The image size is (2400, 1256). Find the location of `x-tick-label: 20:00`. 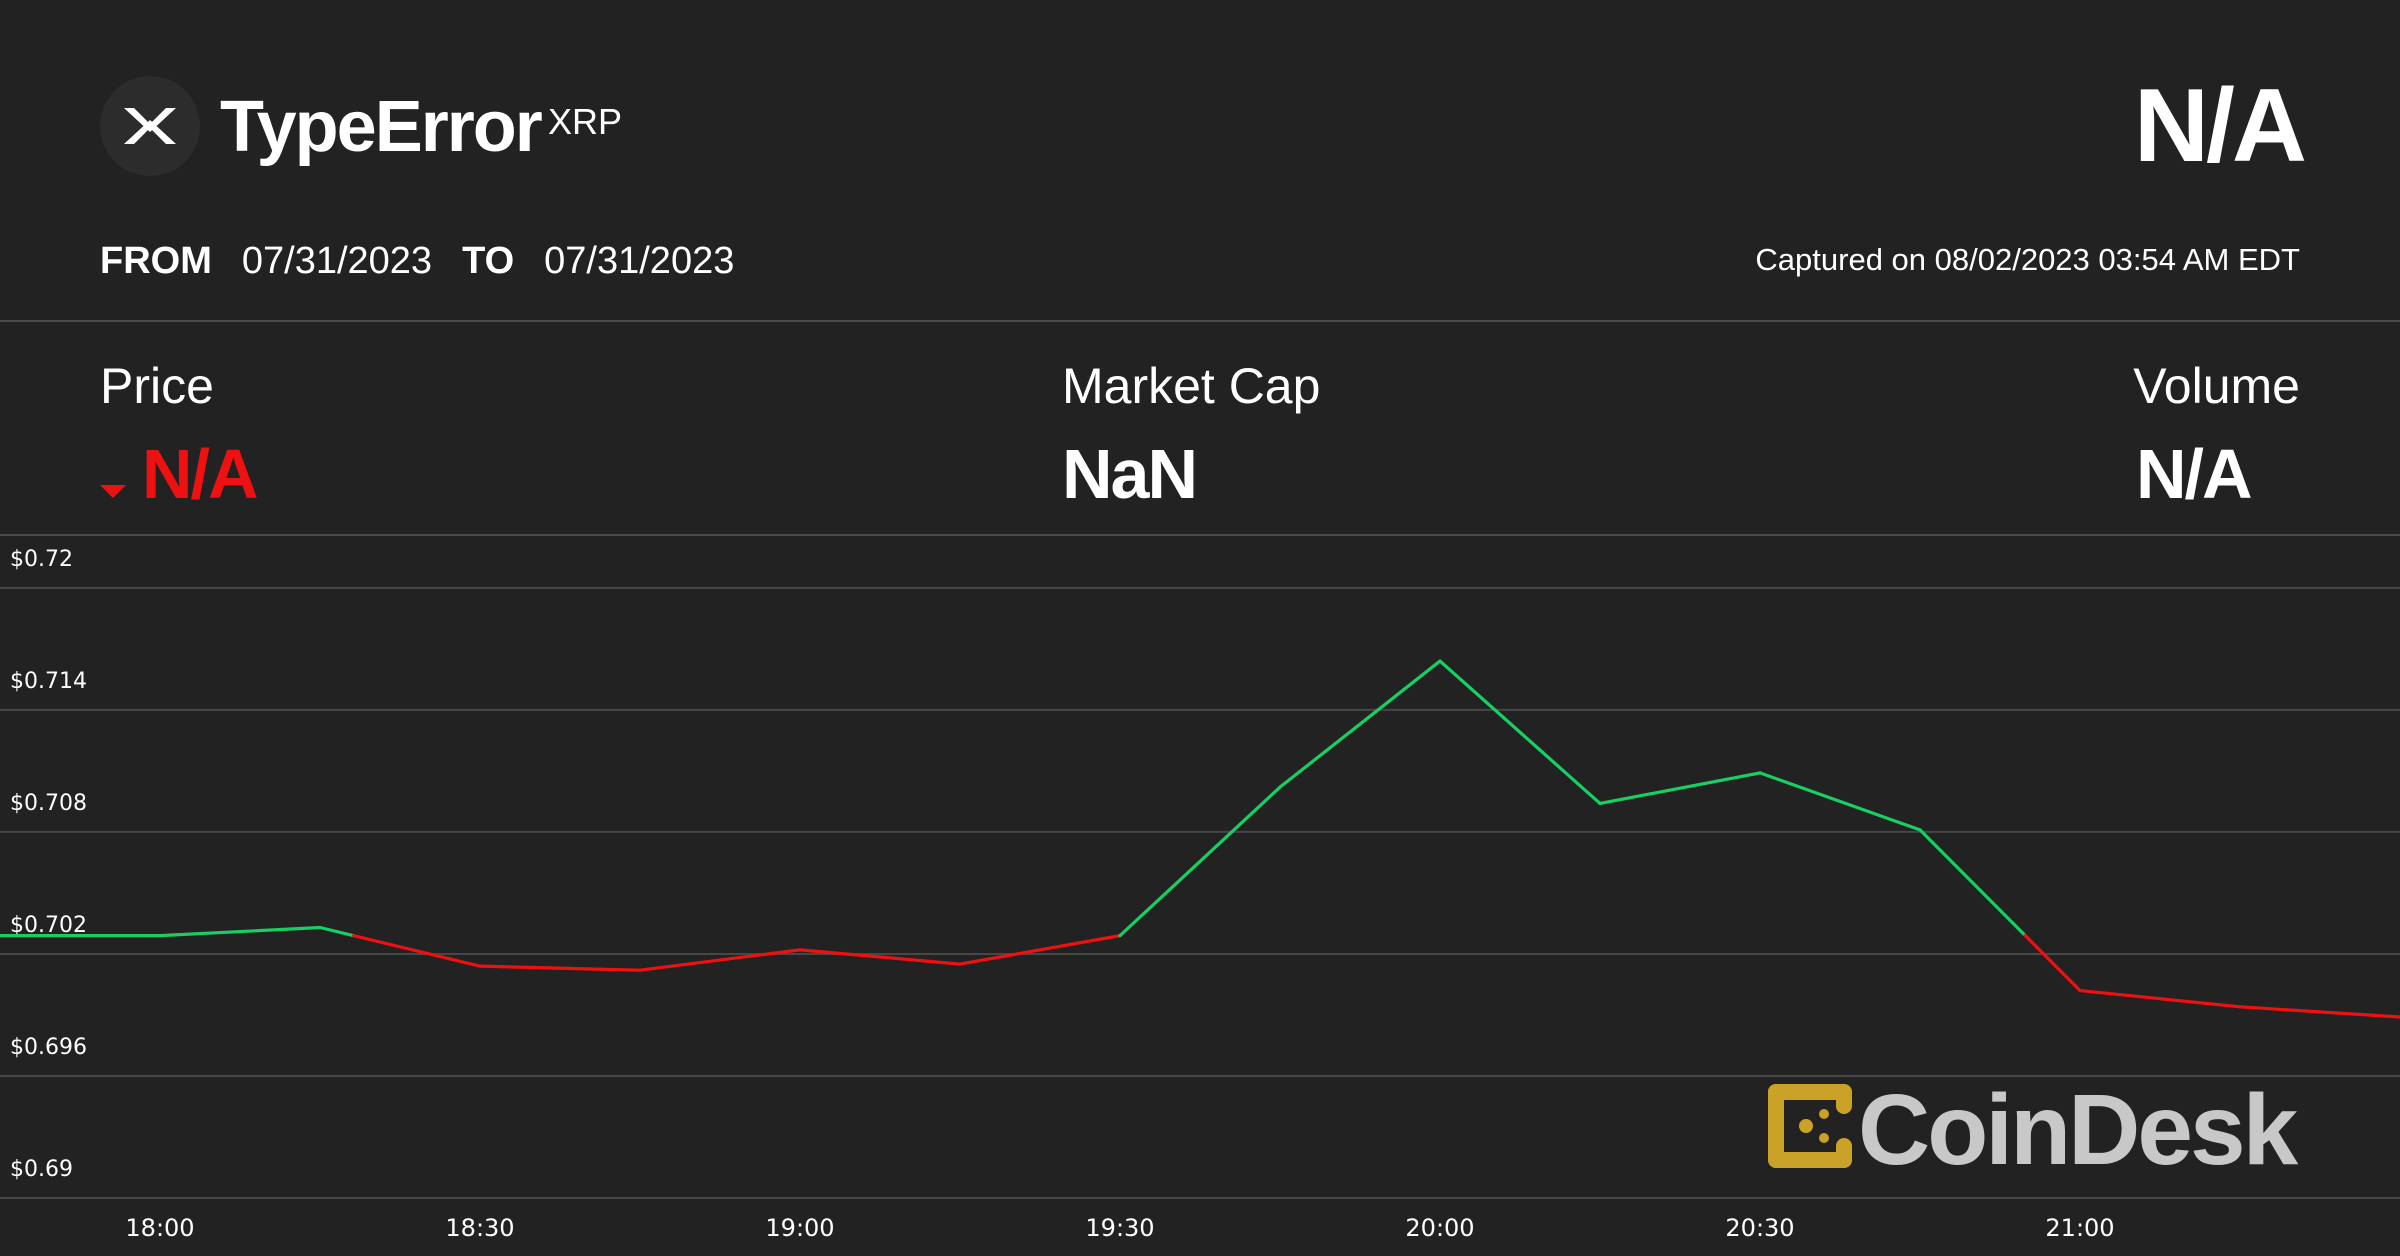

x-tick-label: 20:00 is located at coordinates (1439, 1228).